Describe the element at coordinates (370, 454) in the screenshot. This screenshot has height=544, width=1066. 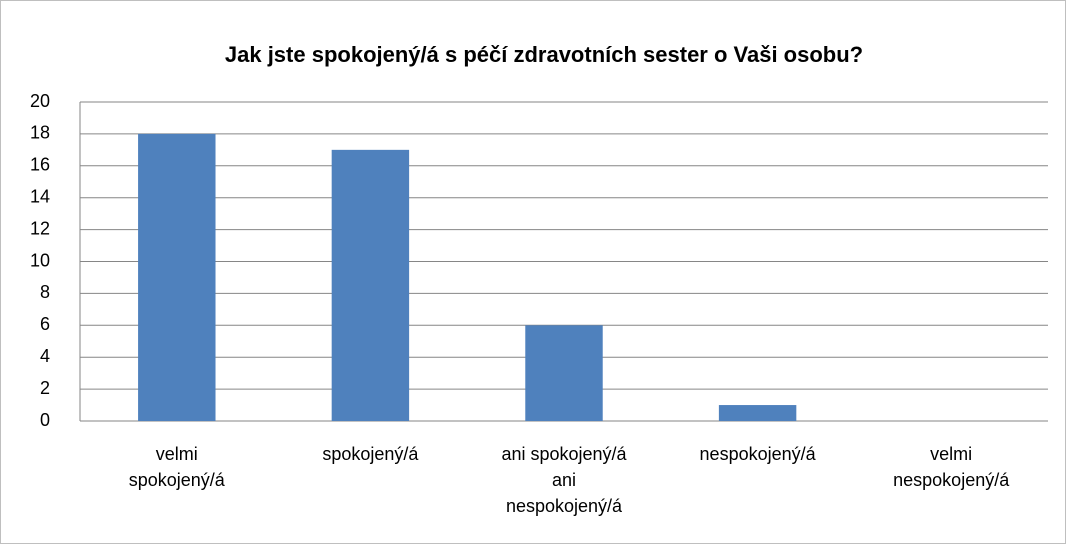
I see `x-tick-label: spokojený/á` at that location.